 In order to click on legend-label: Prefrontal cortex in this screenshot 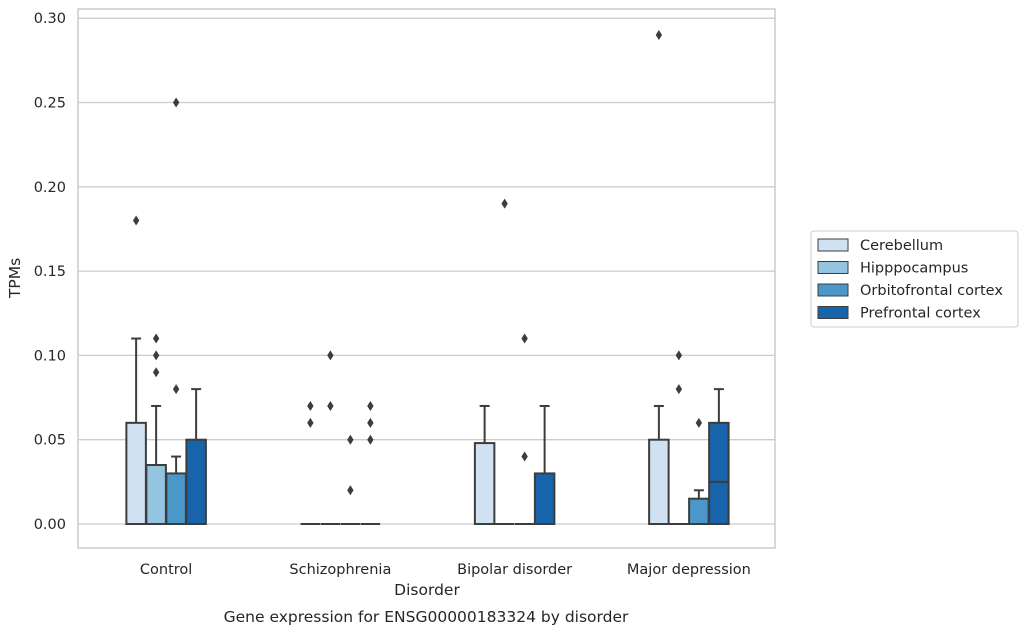, I will do `click(920, 314)`.